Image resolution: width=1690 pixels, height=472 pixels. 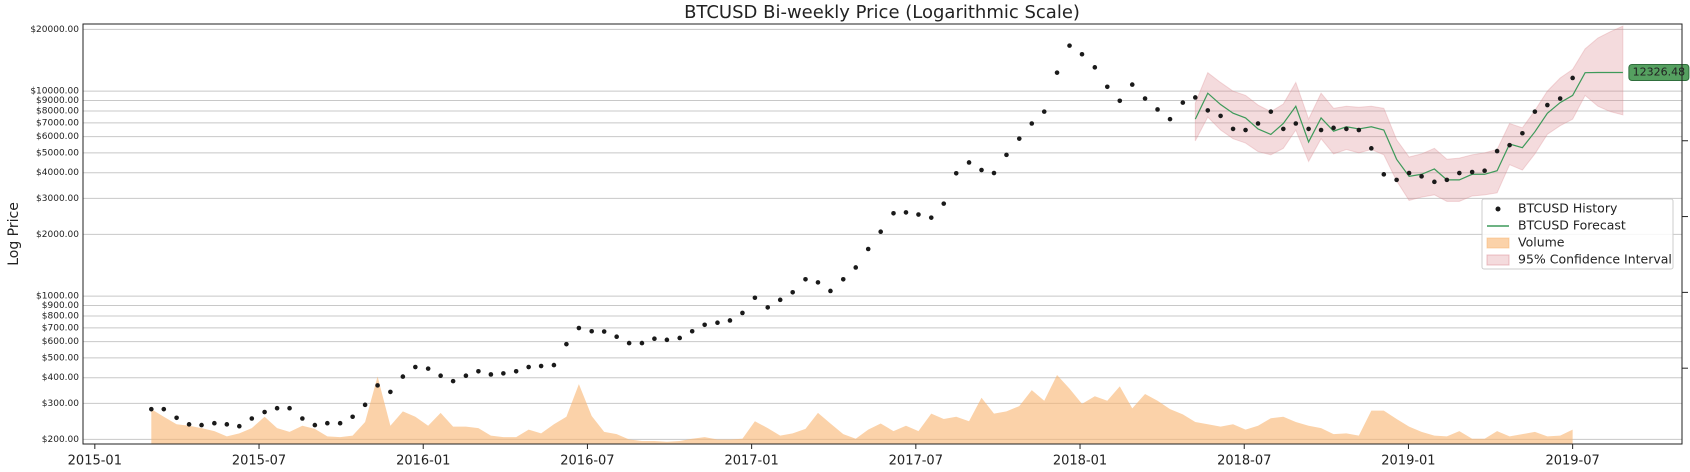 I want to click on y-tick-label: $1000.00, so click(x=57, y=297).